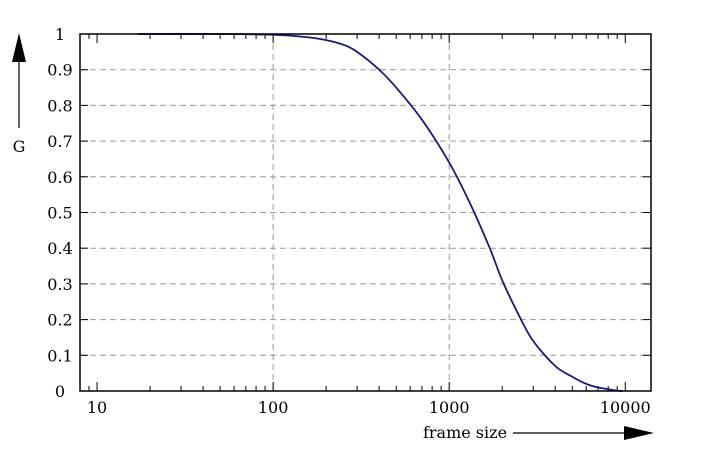  I want to click on y-tick-label: 0.9, so click(59, 70).